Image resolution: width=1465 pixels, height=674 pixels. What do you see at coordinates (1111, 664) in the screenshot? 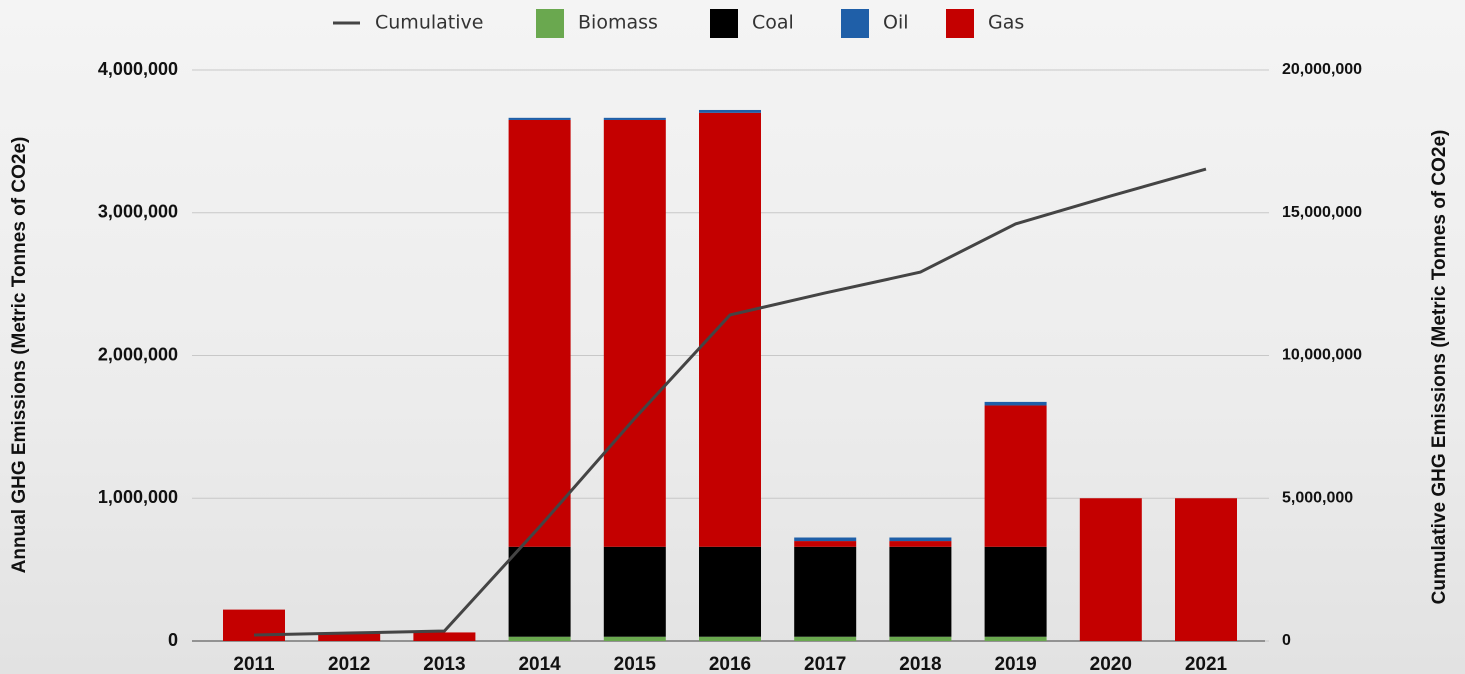
I see `x-tick-label: 2020` at bounding box center [1111, 664].